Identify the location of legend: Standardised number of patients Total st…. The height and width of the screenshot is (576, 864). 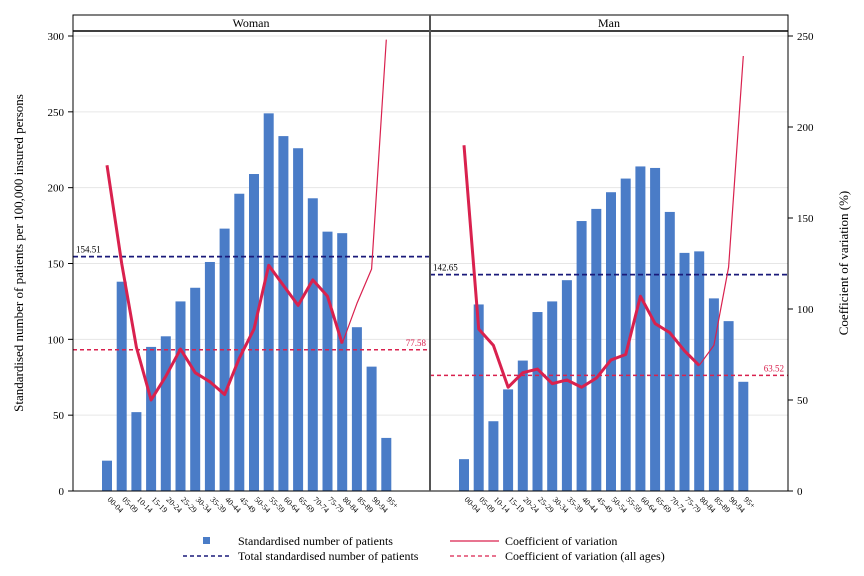
(424, 548).